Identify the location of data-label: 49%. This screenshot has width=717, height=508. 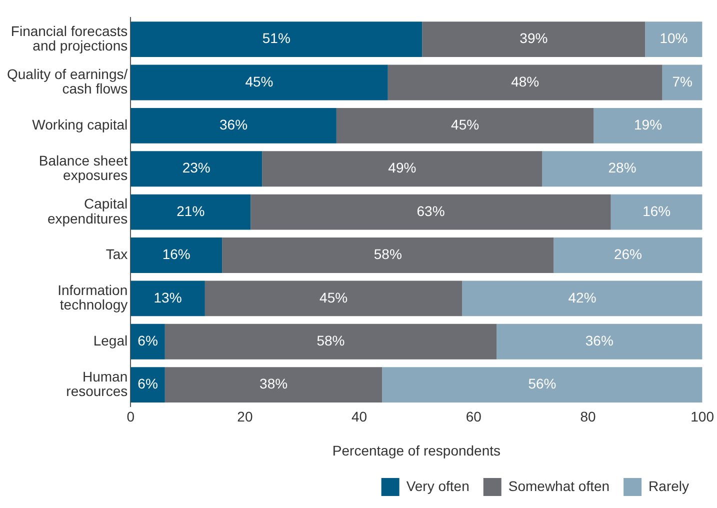
(402, 168).